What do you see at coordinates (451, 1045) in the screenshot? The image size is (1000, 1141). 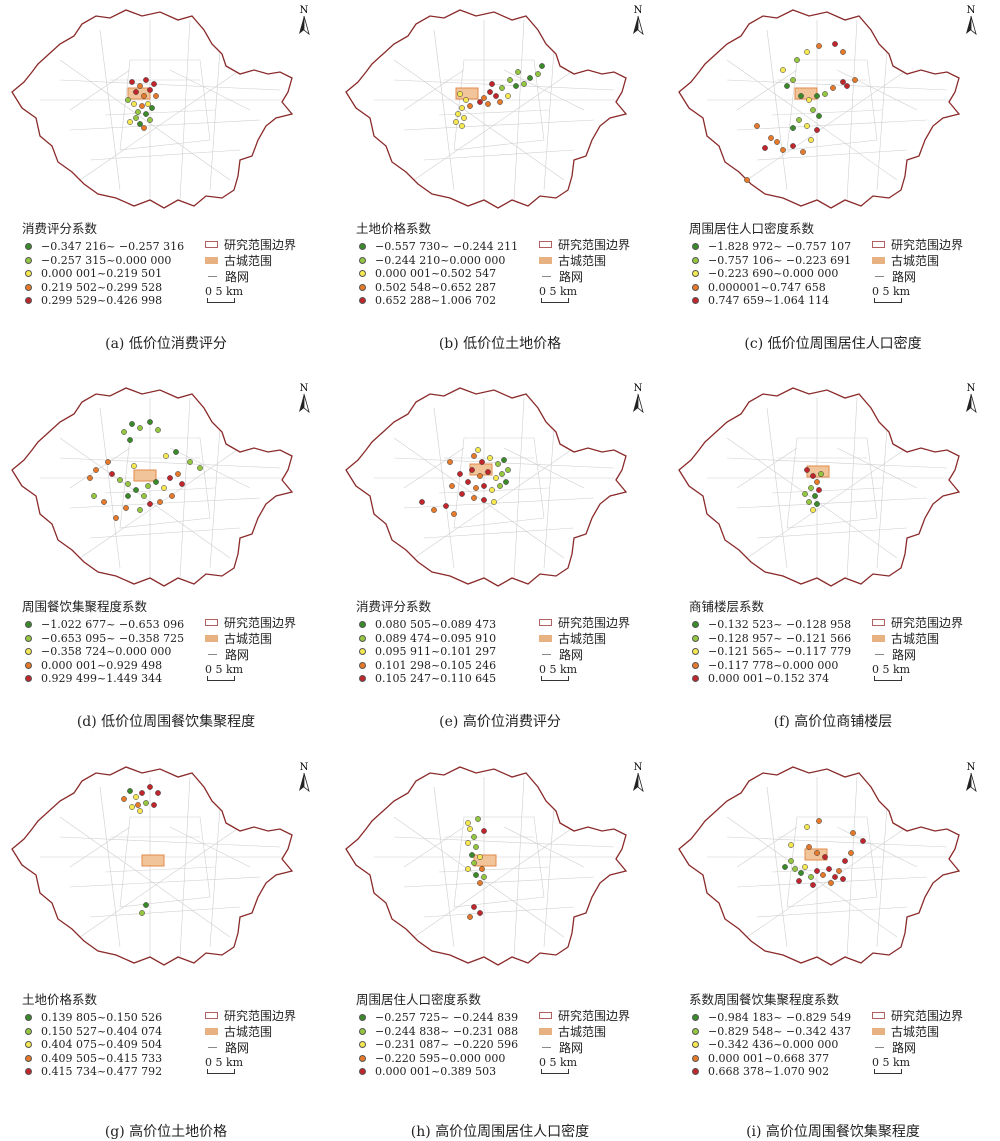 I see `legend-item: −0.231 087~ −0.220 596` at bounding box center [451, 1045].